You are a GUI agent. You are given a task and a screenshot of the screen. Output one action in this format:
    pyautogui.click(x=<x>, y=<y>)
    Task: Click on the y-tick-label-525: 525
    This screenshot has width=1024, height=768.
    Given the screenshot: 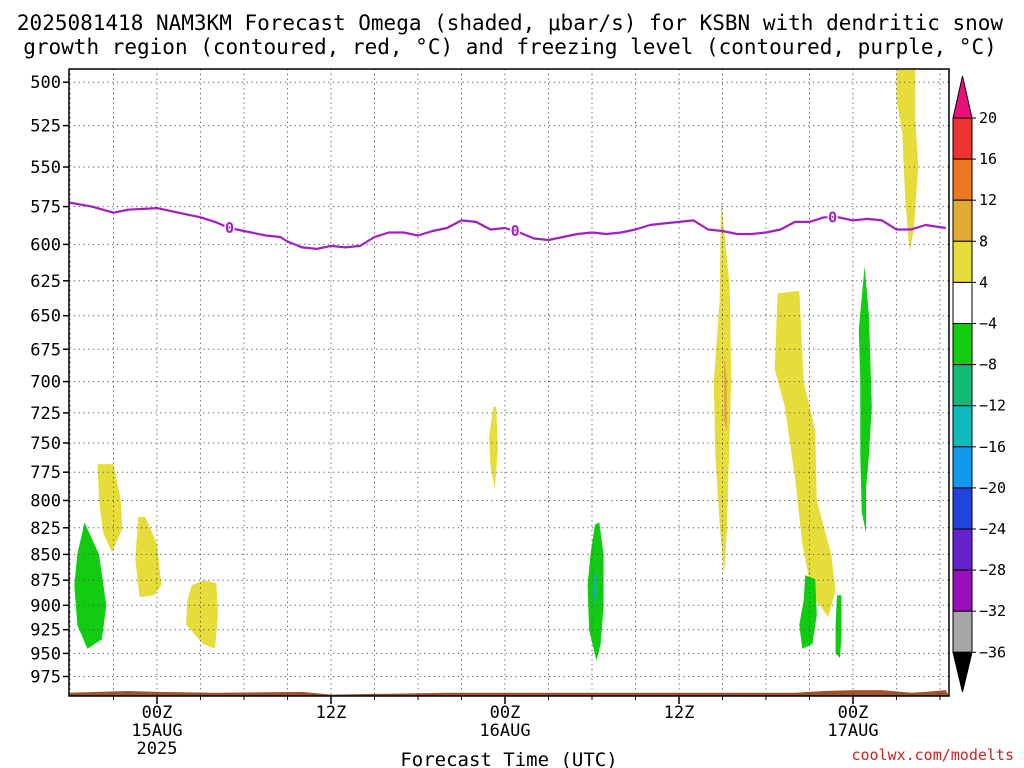 What is the action you would take?
    pyautogui.click(x=45, y=127)
    